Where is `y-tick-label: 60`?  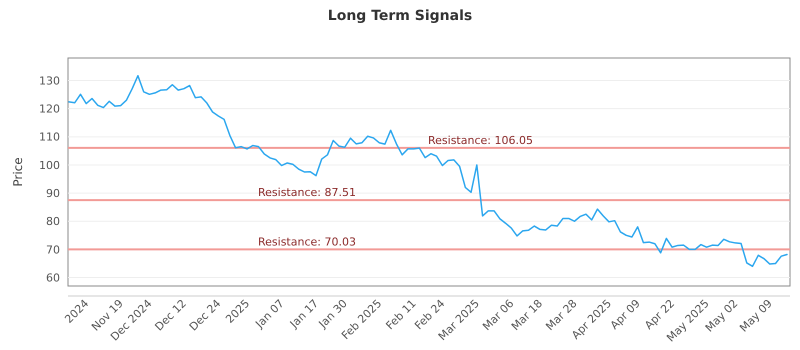 y-tick-label: 60 is located at coordinates (53, 277).